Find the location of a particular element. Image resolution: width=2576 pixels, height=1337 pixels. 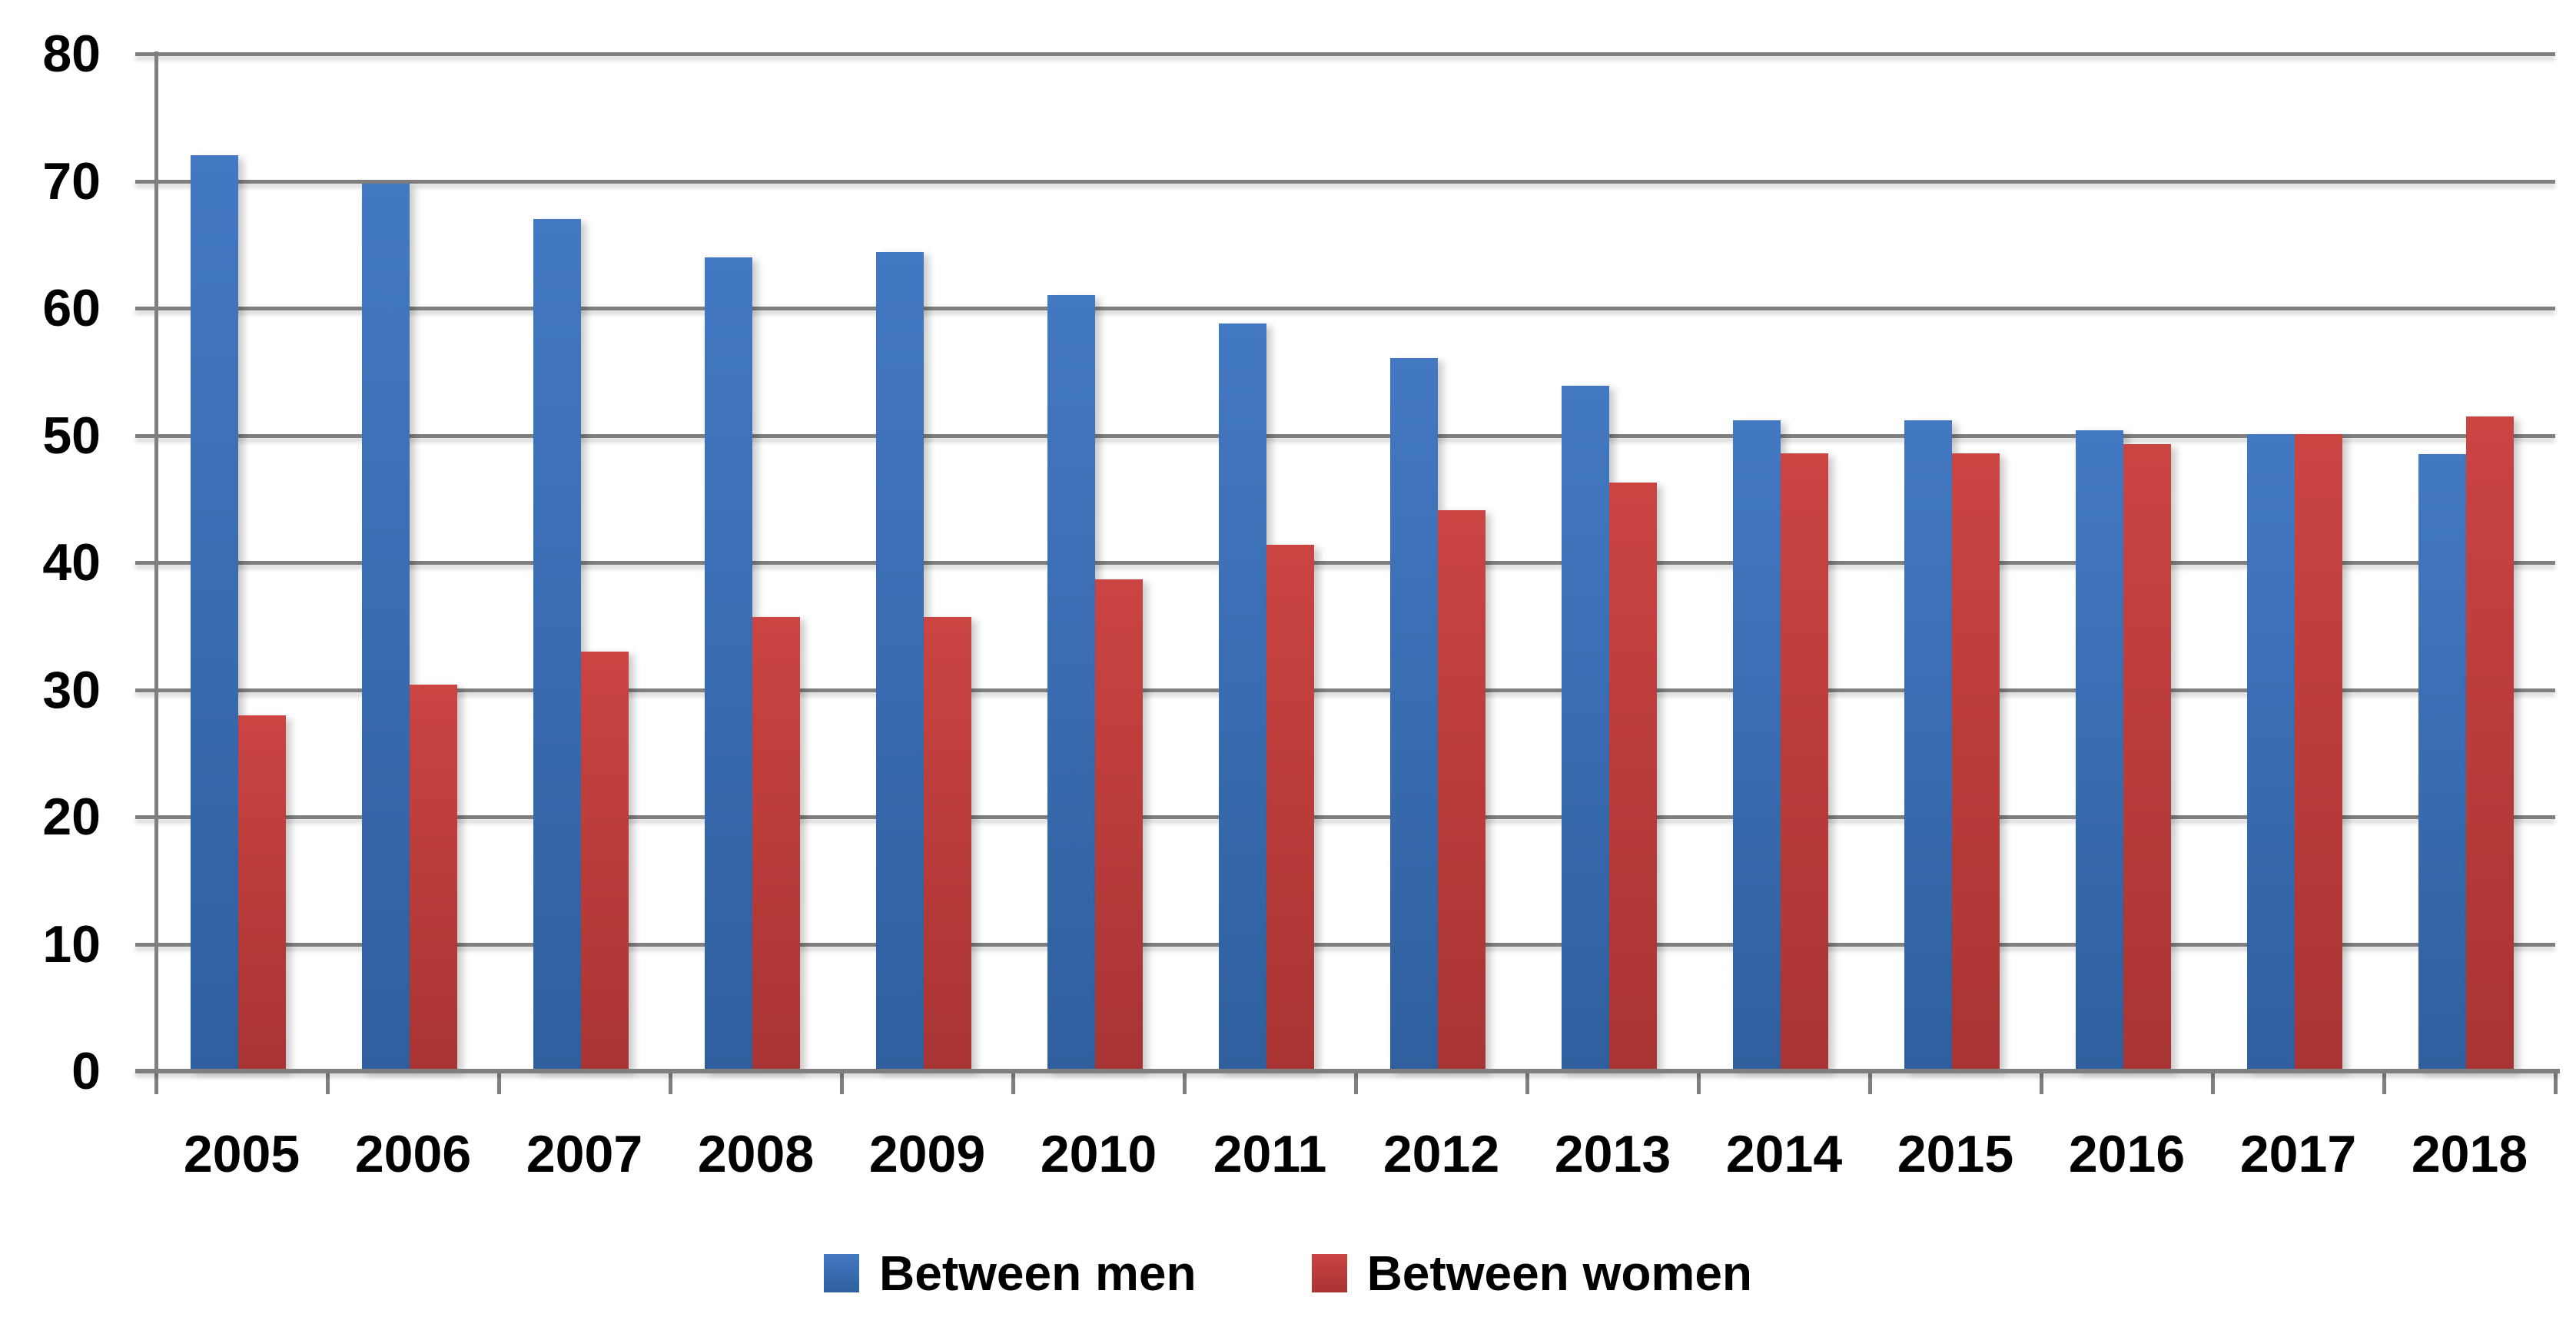

bar-women-2005 is located at coordinates (262, 893).